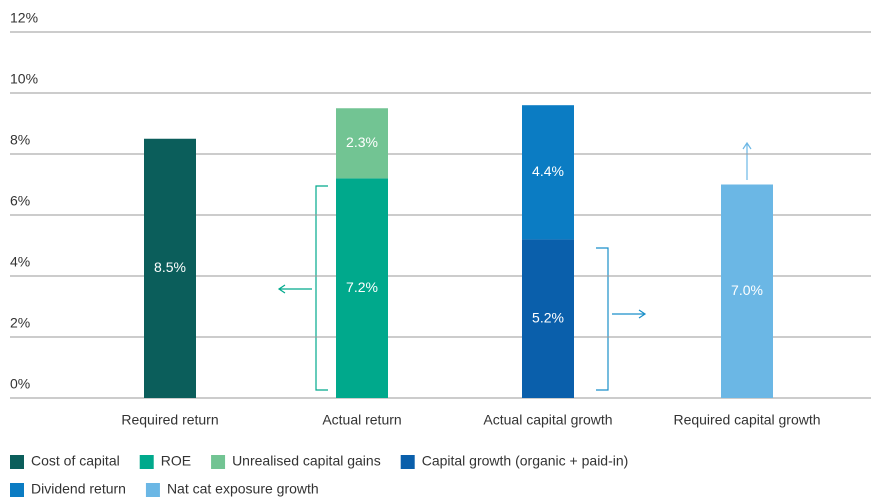  What do you see at coordinates (547, 420) in the screenshot?
I see `x-tick-label: Actual capital growth` at bounding box center [547, 420].